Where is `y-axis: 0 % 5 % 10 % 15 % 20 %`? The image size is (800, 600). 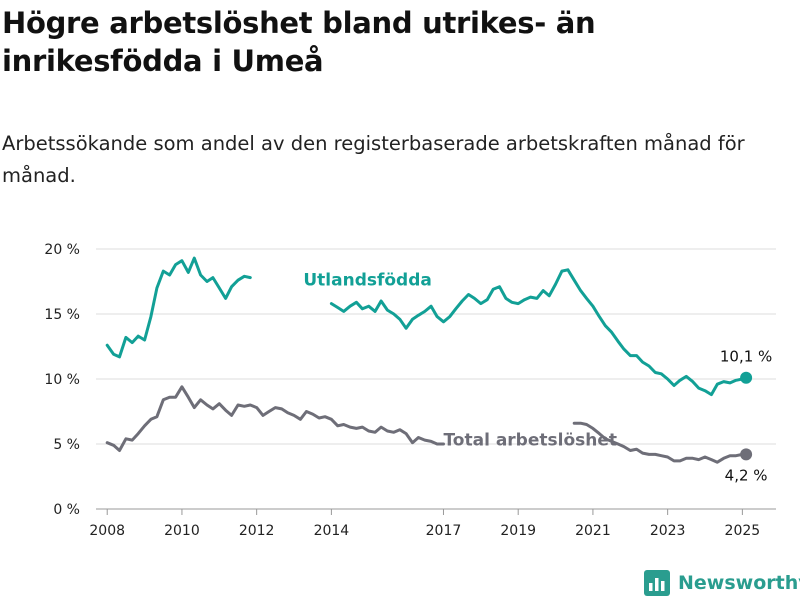 y-axis: 0 % 5 % 10 % 15 % 20 % is located at coordinates (62, 380).